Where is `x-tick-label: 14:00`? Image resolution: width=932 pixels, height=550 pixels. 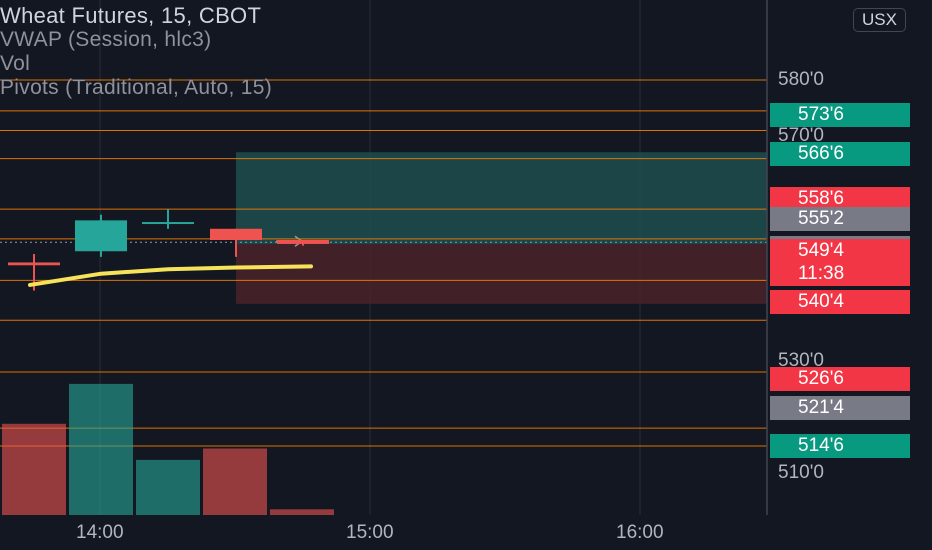
x-tick-label: 14:00 is located at coordinates (100, 532).